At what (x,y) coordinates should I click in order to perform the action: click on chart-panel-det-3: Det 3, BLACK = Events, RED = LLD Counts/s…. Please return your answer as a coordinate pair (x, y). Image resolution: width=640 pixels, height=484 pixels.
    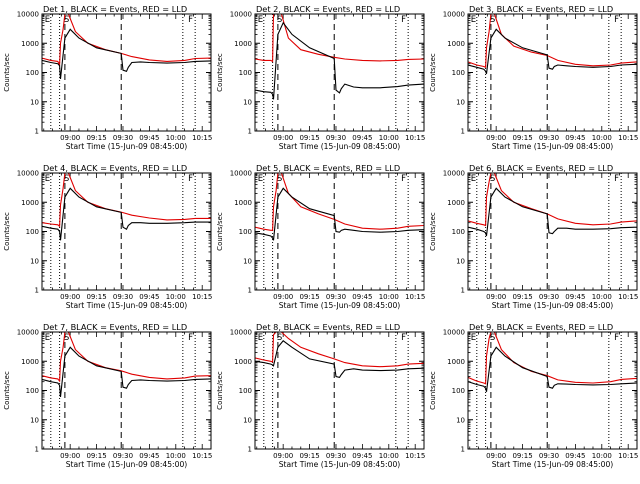
    Looking at the image, I should click on (533, 77).